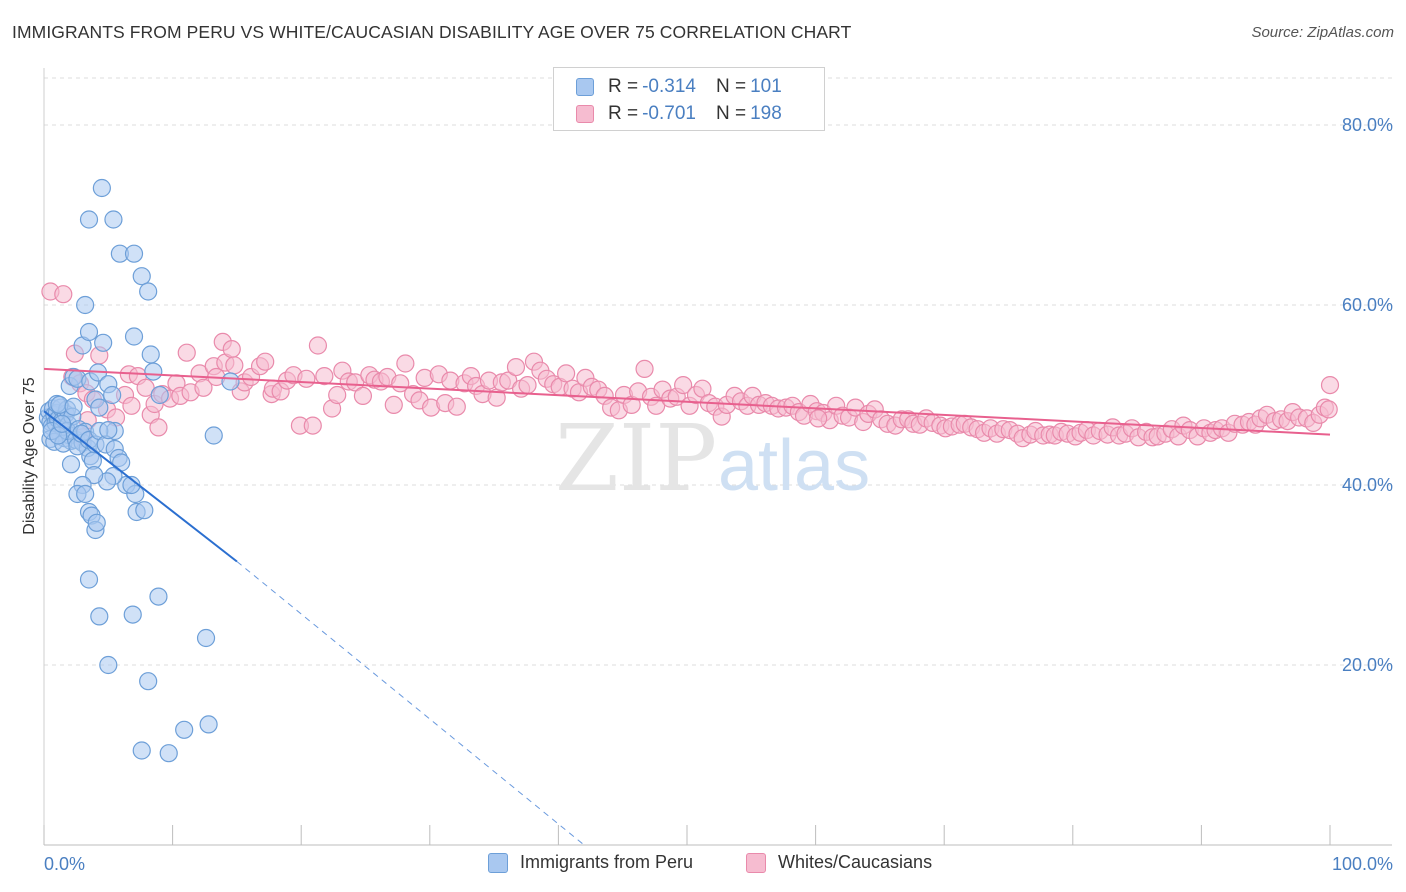 The height and width of the screenshot is (892, 1406). Describe the element at coordinates (794, 466) in the screenshot. I see `watermark-atlas: atlas` at that location.